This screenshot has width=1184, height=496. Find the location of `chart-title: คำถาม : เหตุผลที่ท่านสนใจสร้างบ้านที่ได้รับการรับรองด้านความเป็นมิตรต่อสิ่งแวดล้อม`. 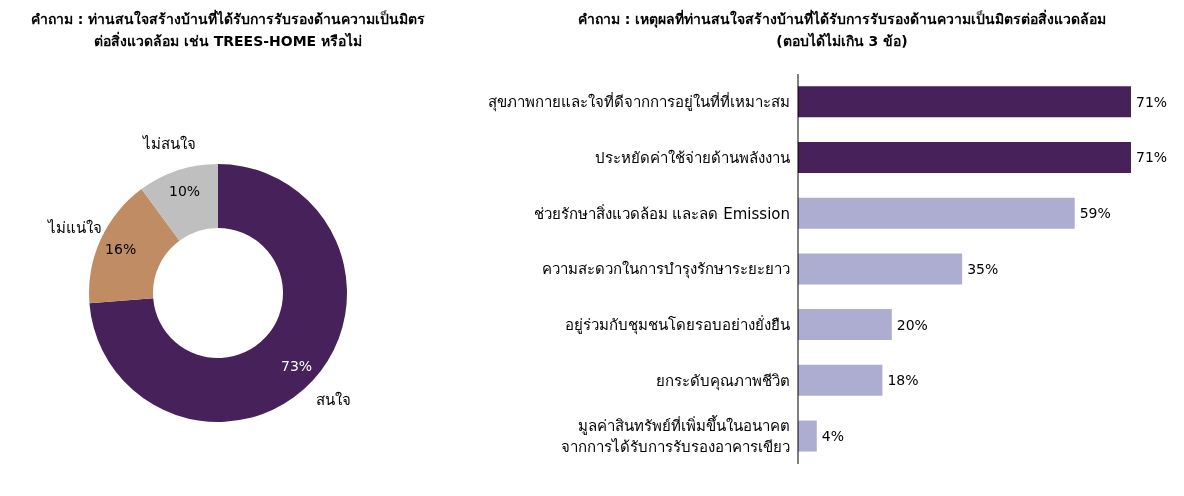

chart-title: คำถาม : เหตุผลที่ท่านสนใจสร้างบ้านที่ได้รับการรับรองด้านความเป็นมิตรต่อสิ่งแวดล้อม is located at coordinates (842, 19).